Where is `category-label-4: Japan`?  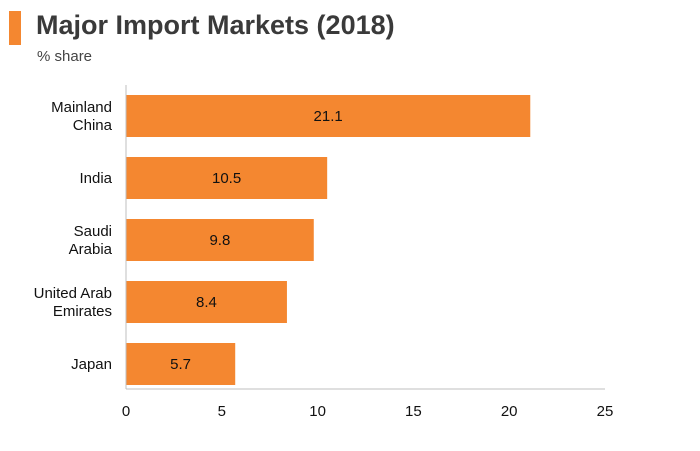
category-label-4: Japan is located at coordinates (91, 364).